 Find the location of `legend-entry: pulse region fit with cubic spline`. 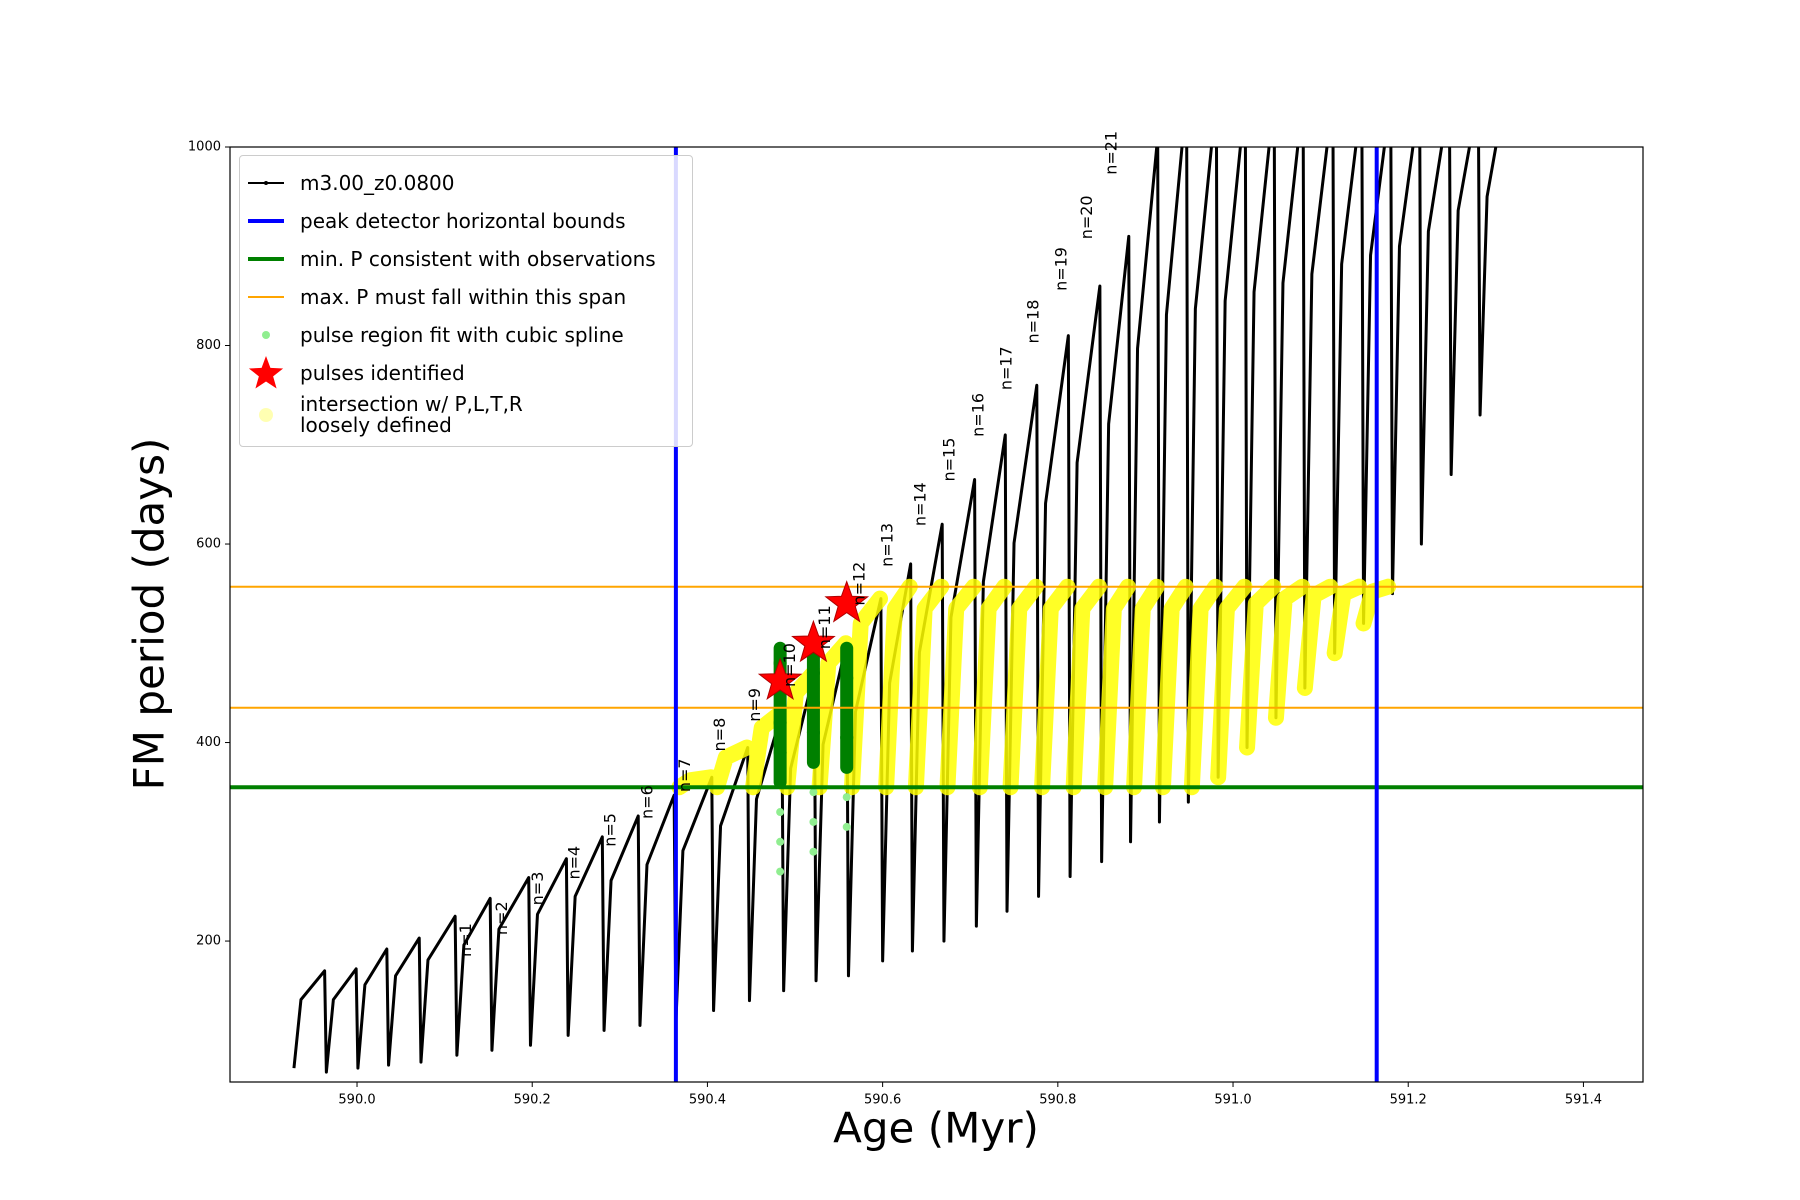

legend-entry: pulse region fit with cubic spline is located at coordinates (466, 335).